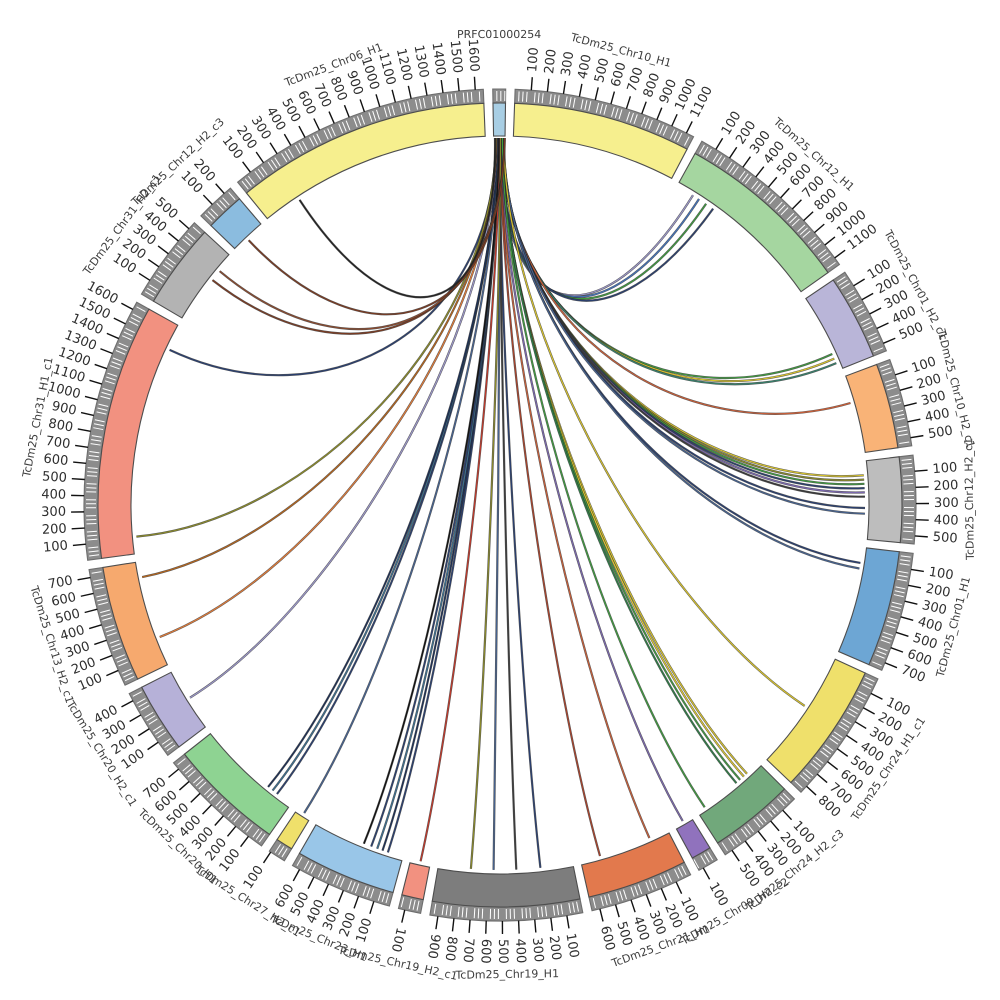 This screenshot has height=1000, width=1000. Describe the element at coordinates (506, 974) in the screenshot. I see `segment-label: TcDm25_Chr19_H1` at that location.